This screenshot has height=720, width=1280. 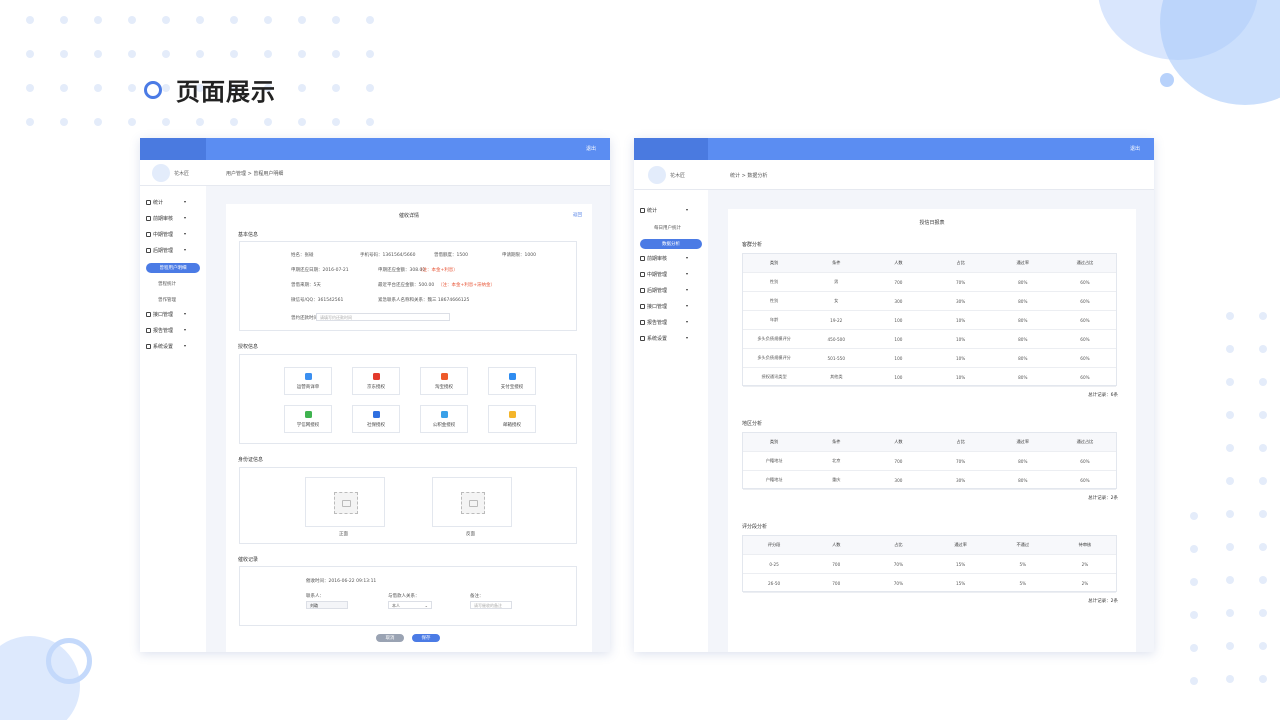 What do you see at coordinates (774, 281) in the screenshot?
I see `table-cell: 性别` at bounding box center [774, 281].